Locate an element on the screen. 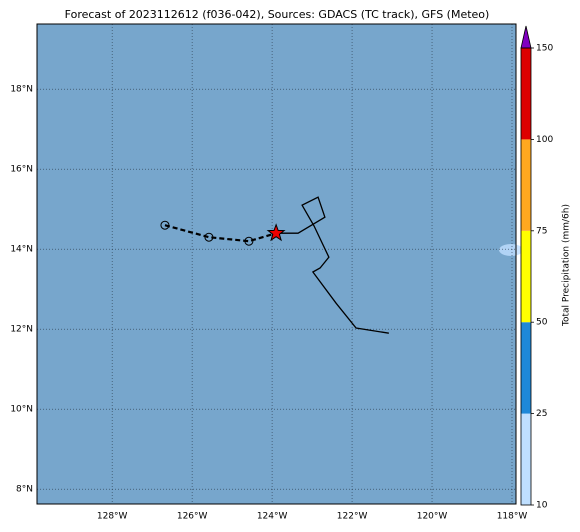 This screenshot has height=532, width=580. y-tick-label: 18°N is located at coordinates (21, 90).